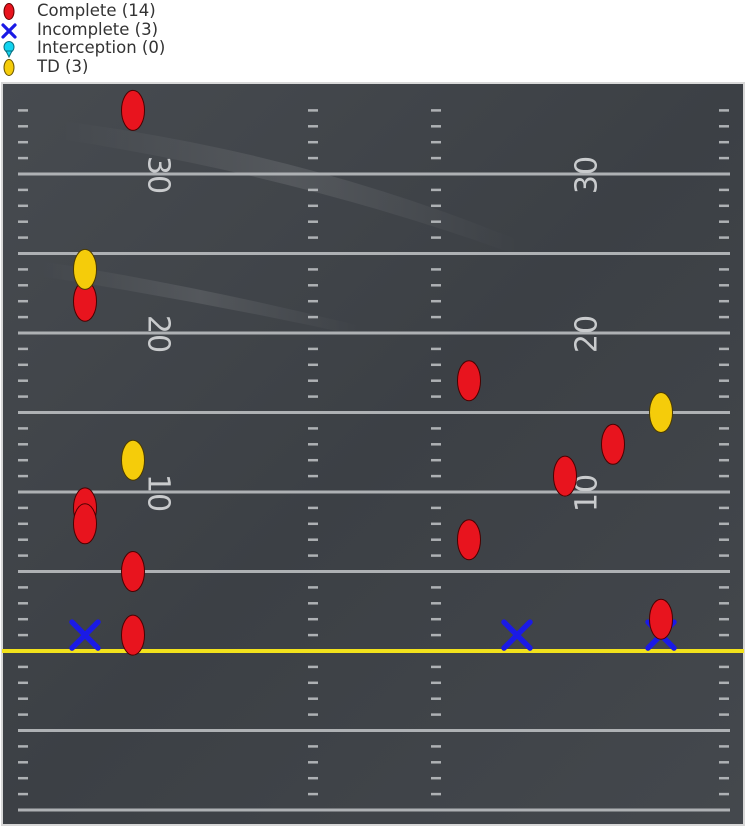 This screenshot has width=746, height=827. Describe the element at coordinates (63, 66) in the screenshot. I see `legend-label-td: TD (3)` at that location.